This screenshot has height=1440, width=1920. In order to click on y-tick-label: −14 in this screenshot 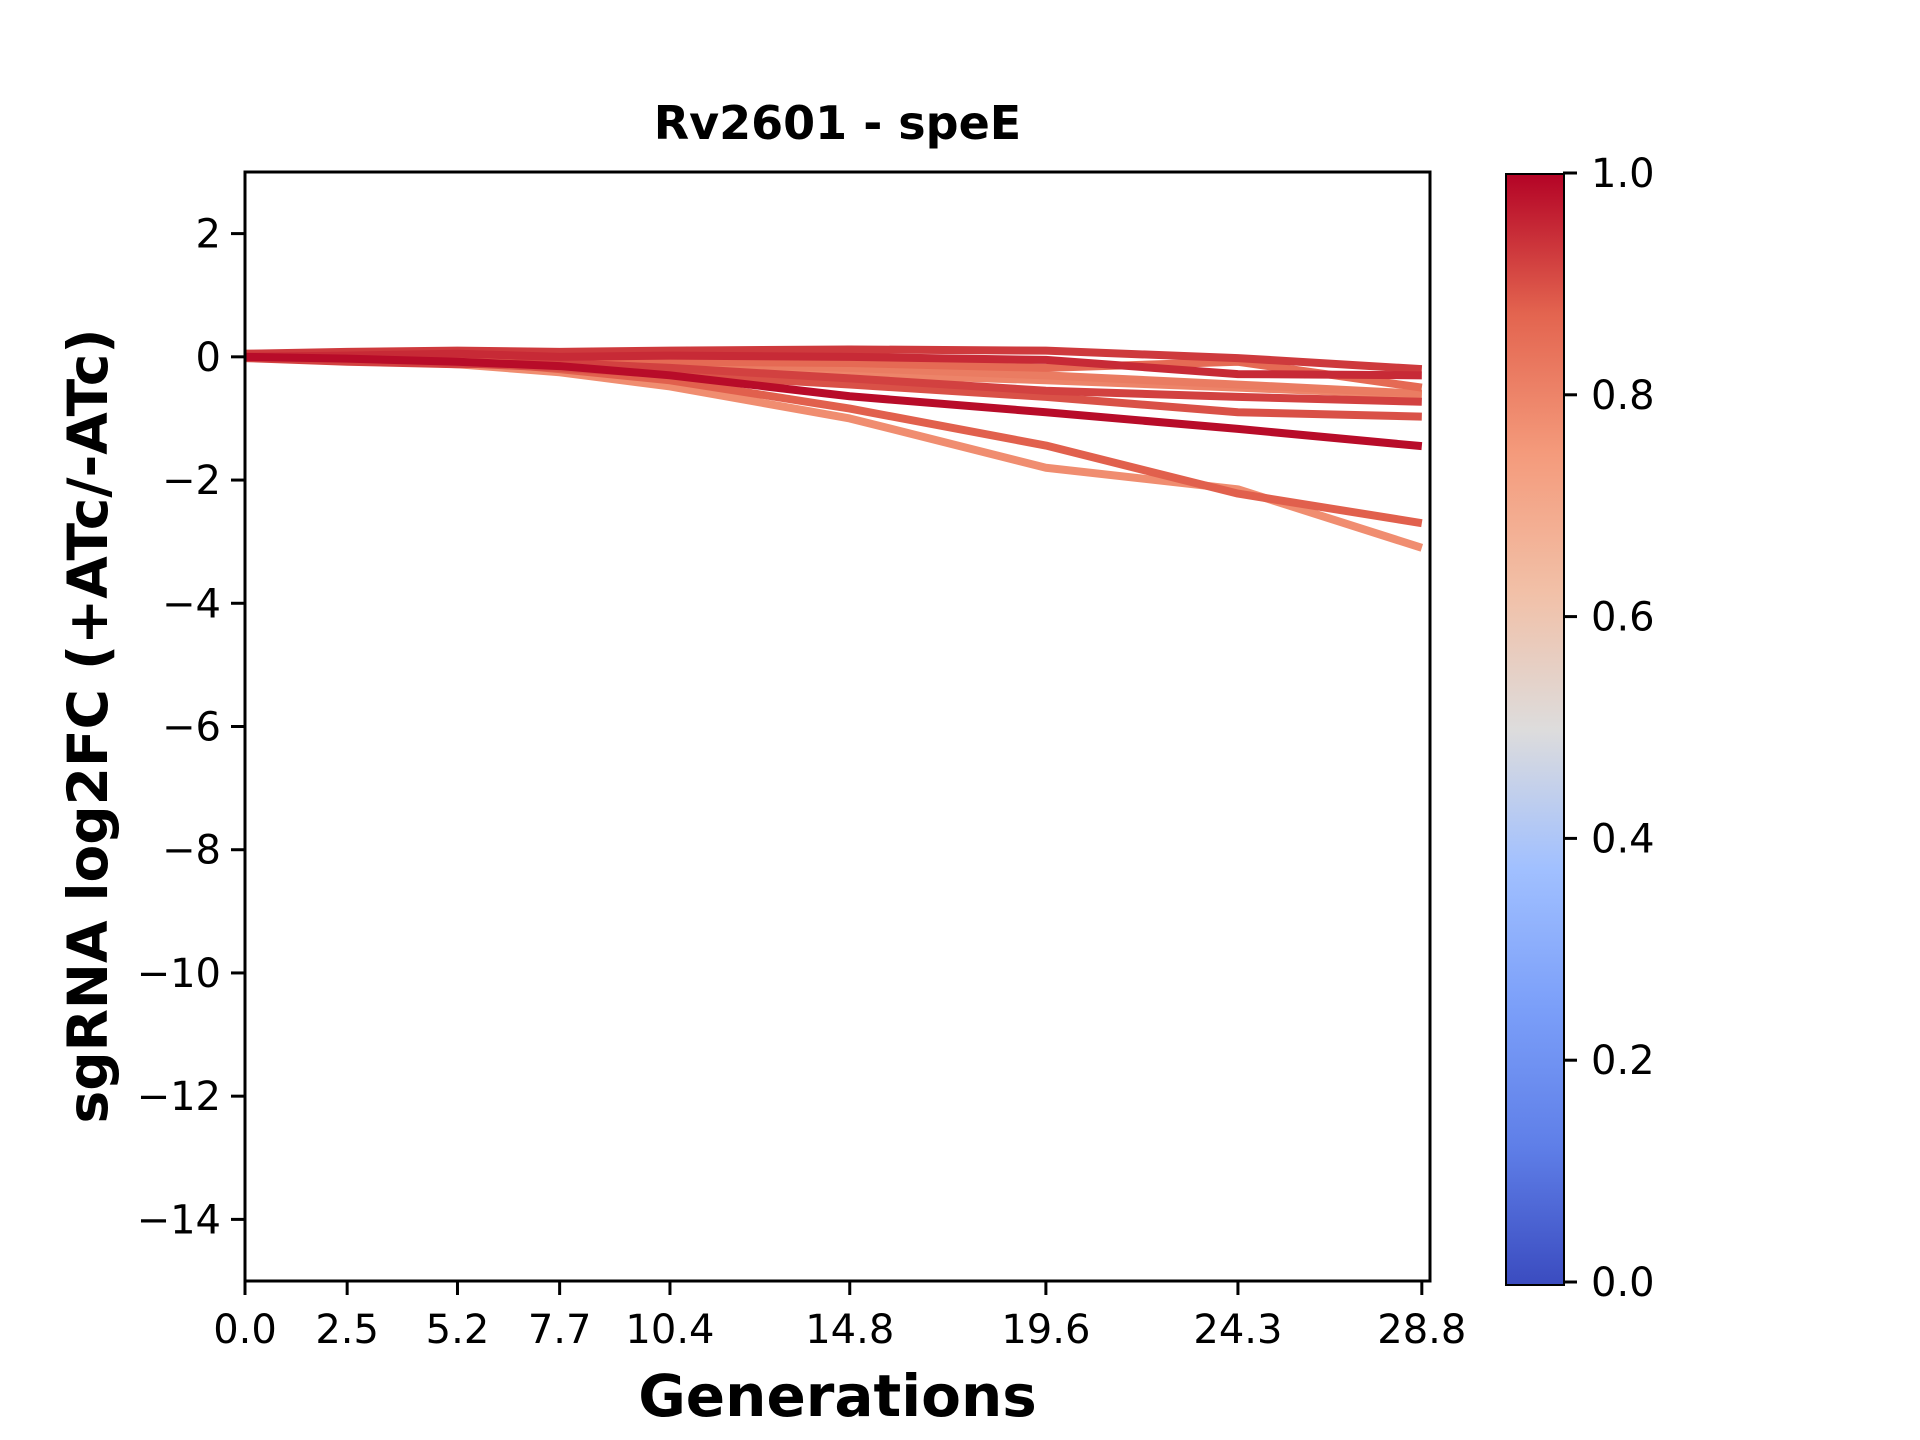, I will do `click(179, 1220)`.